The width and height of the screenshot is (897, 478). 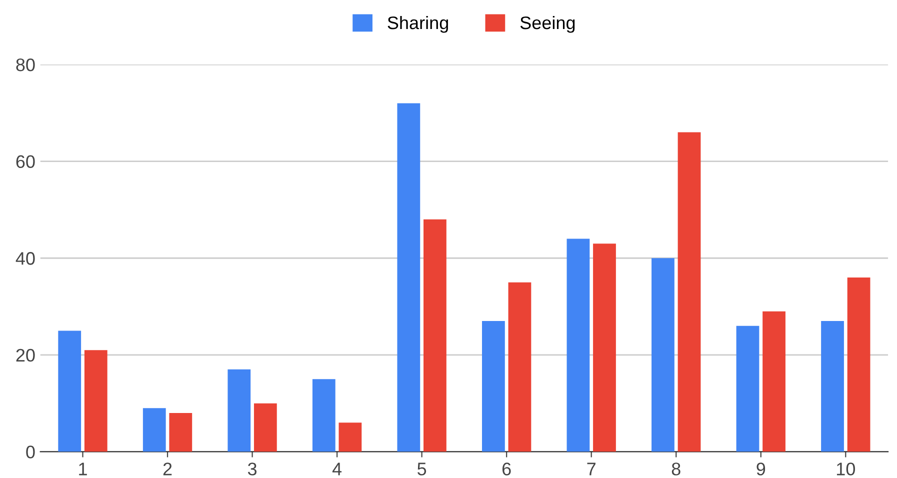 I want to click on y-tick-label: 0, so click(x=30, y=452).